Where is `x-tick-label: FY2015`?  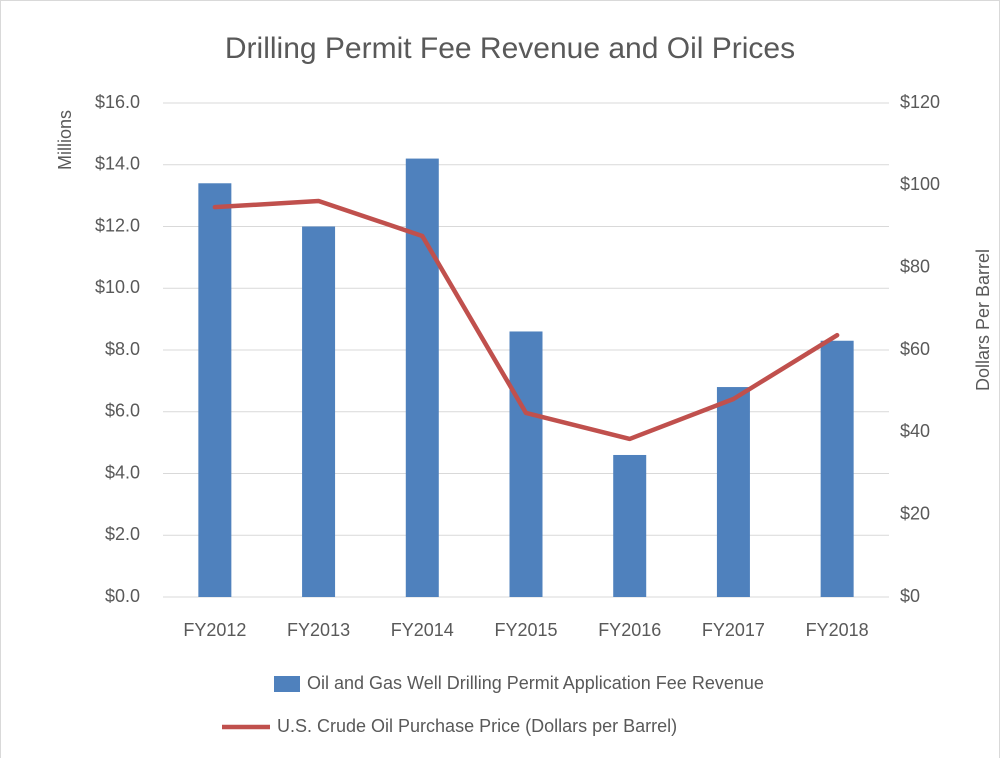 x-tick-label: FY2015 is located at coordinates (525, 630).